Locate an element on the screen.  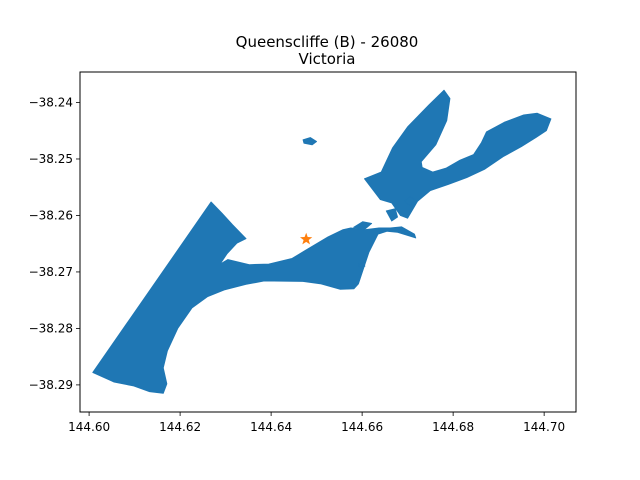
x-tick-label: 144.68 is located at coordinates (453, 427).